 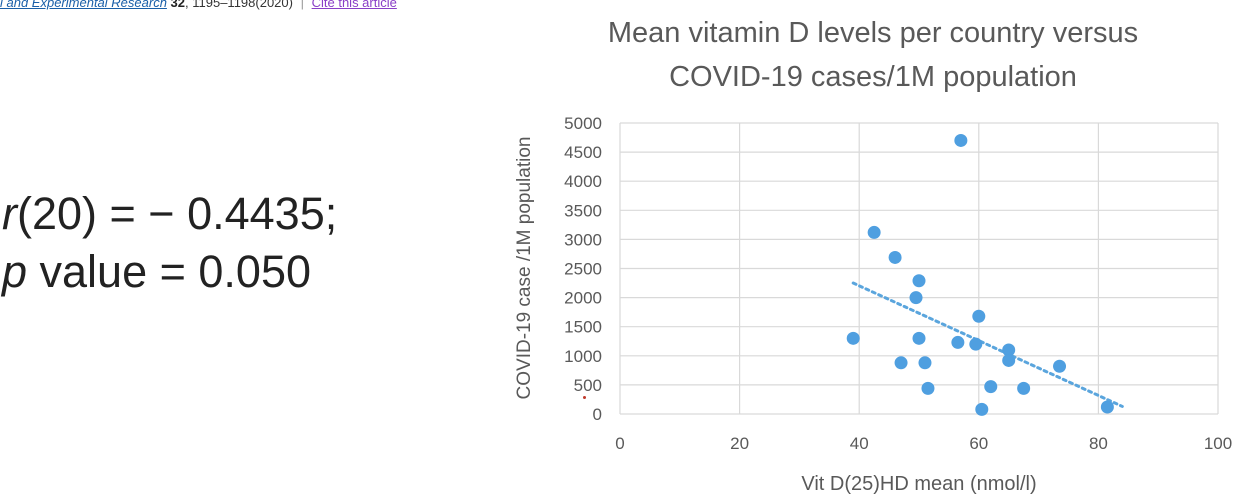 I want to click on y-tick-label: 2000, so click(x=583, y=298).